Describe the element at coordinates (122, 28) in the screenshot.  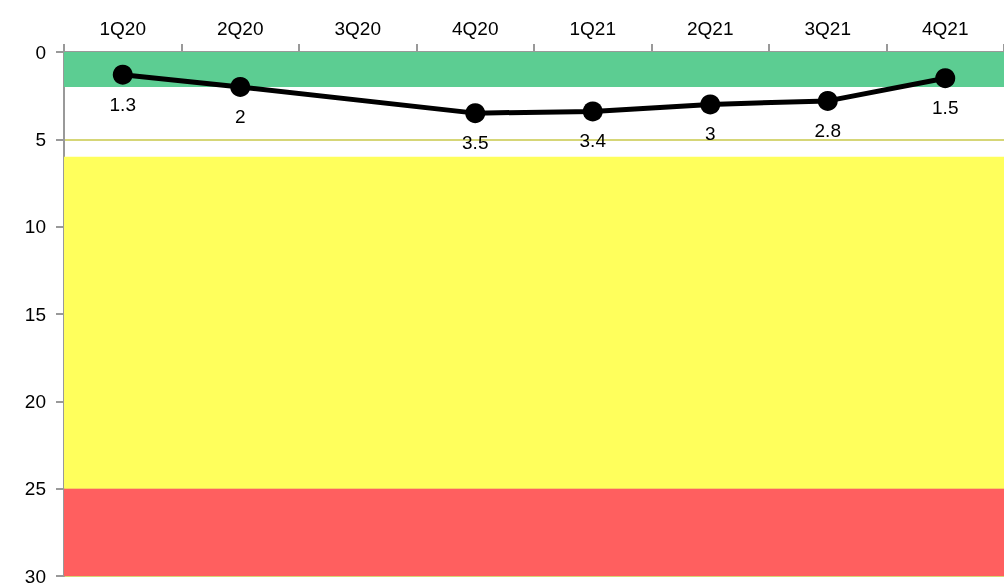
I see `x-tick-label: 1Q20` at that location.